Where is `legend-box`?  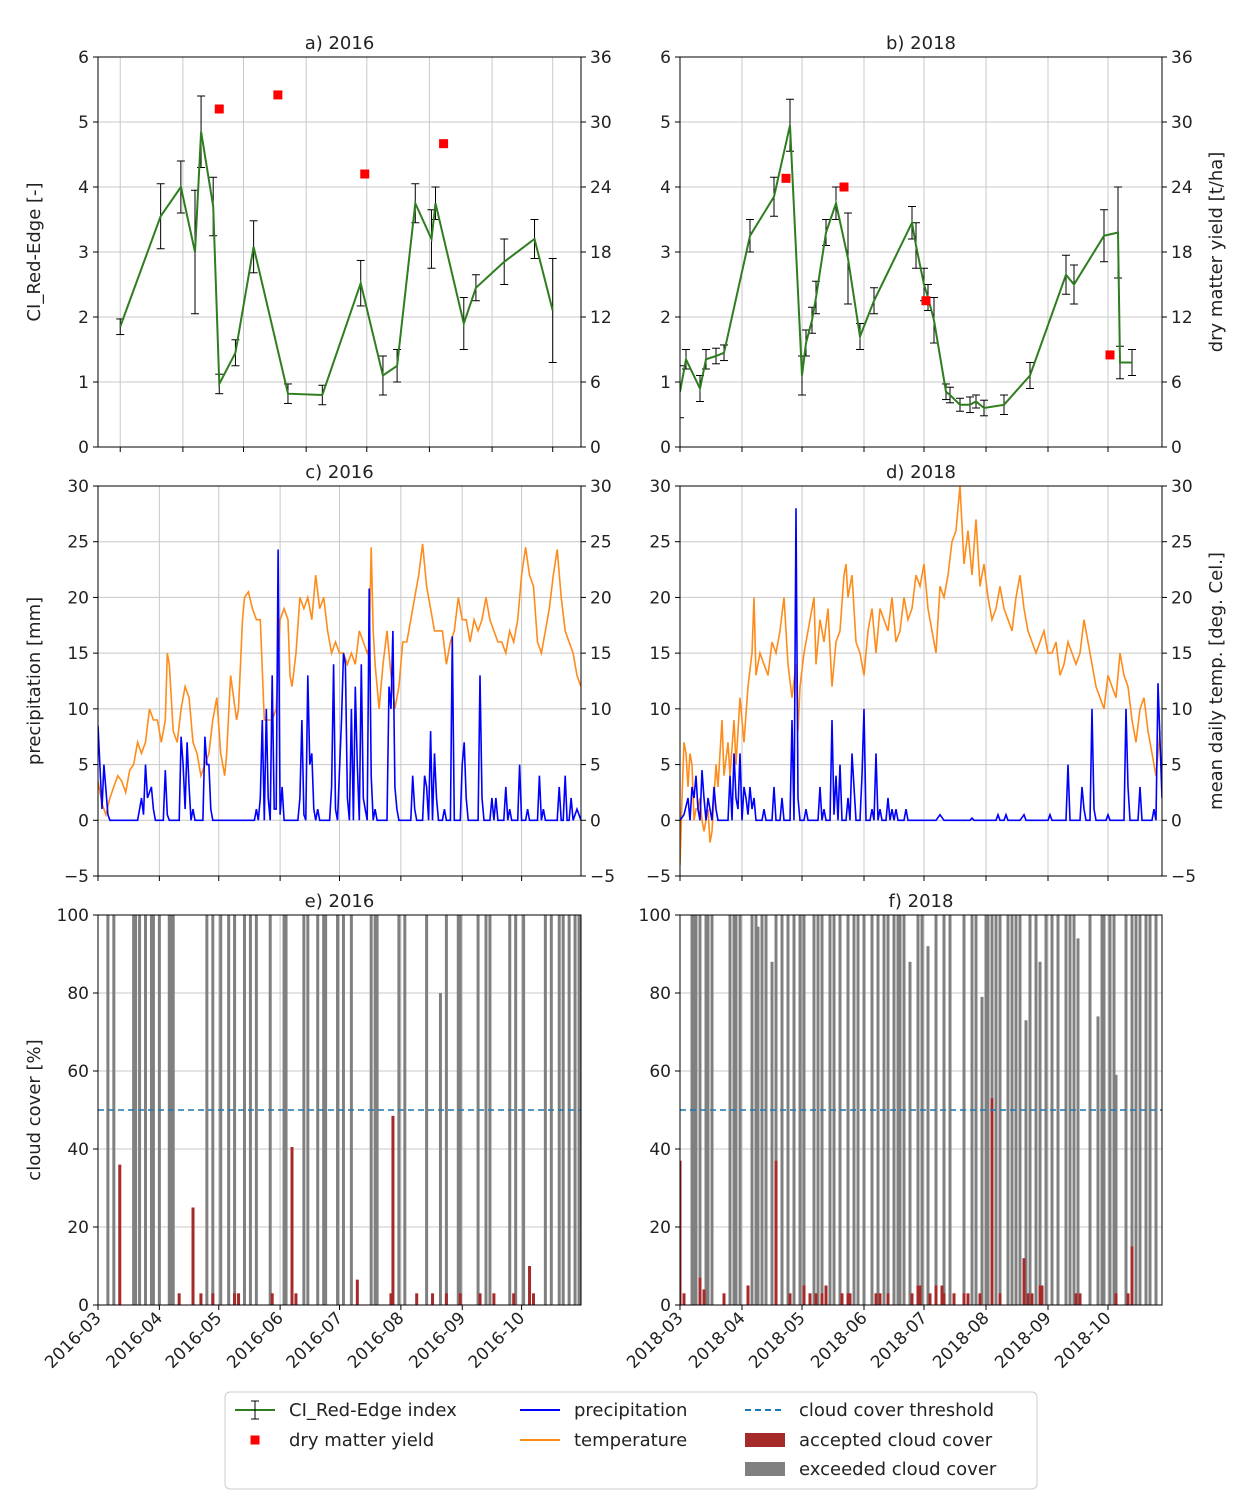 legend-box is located at coordinates (631, 1440).